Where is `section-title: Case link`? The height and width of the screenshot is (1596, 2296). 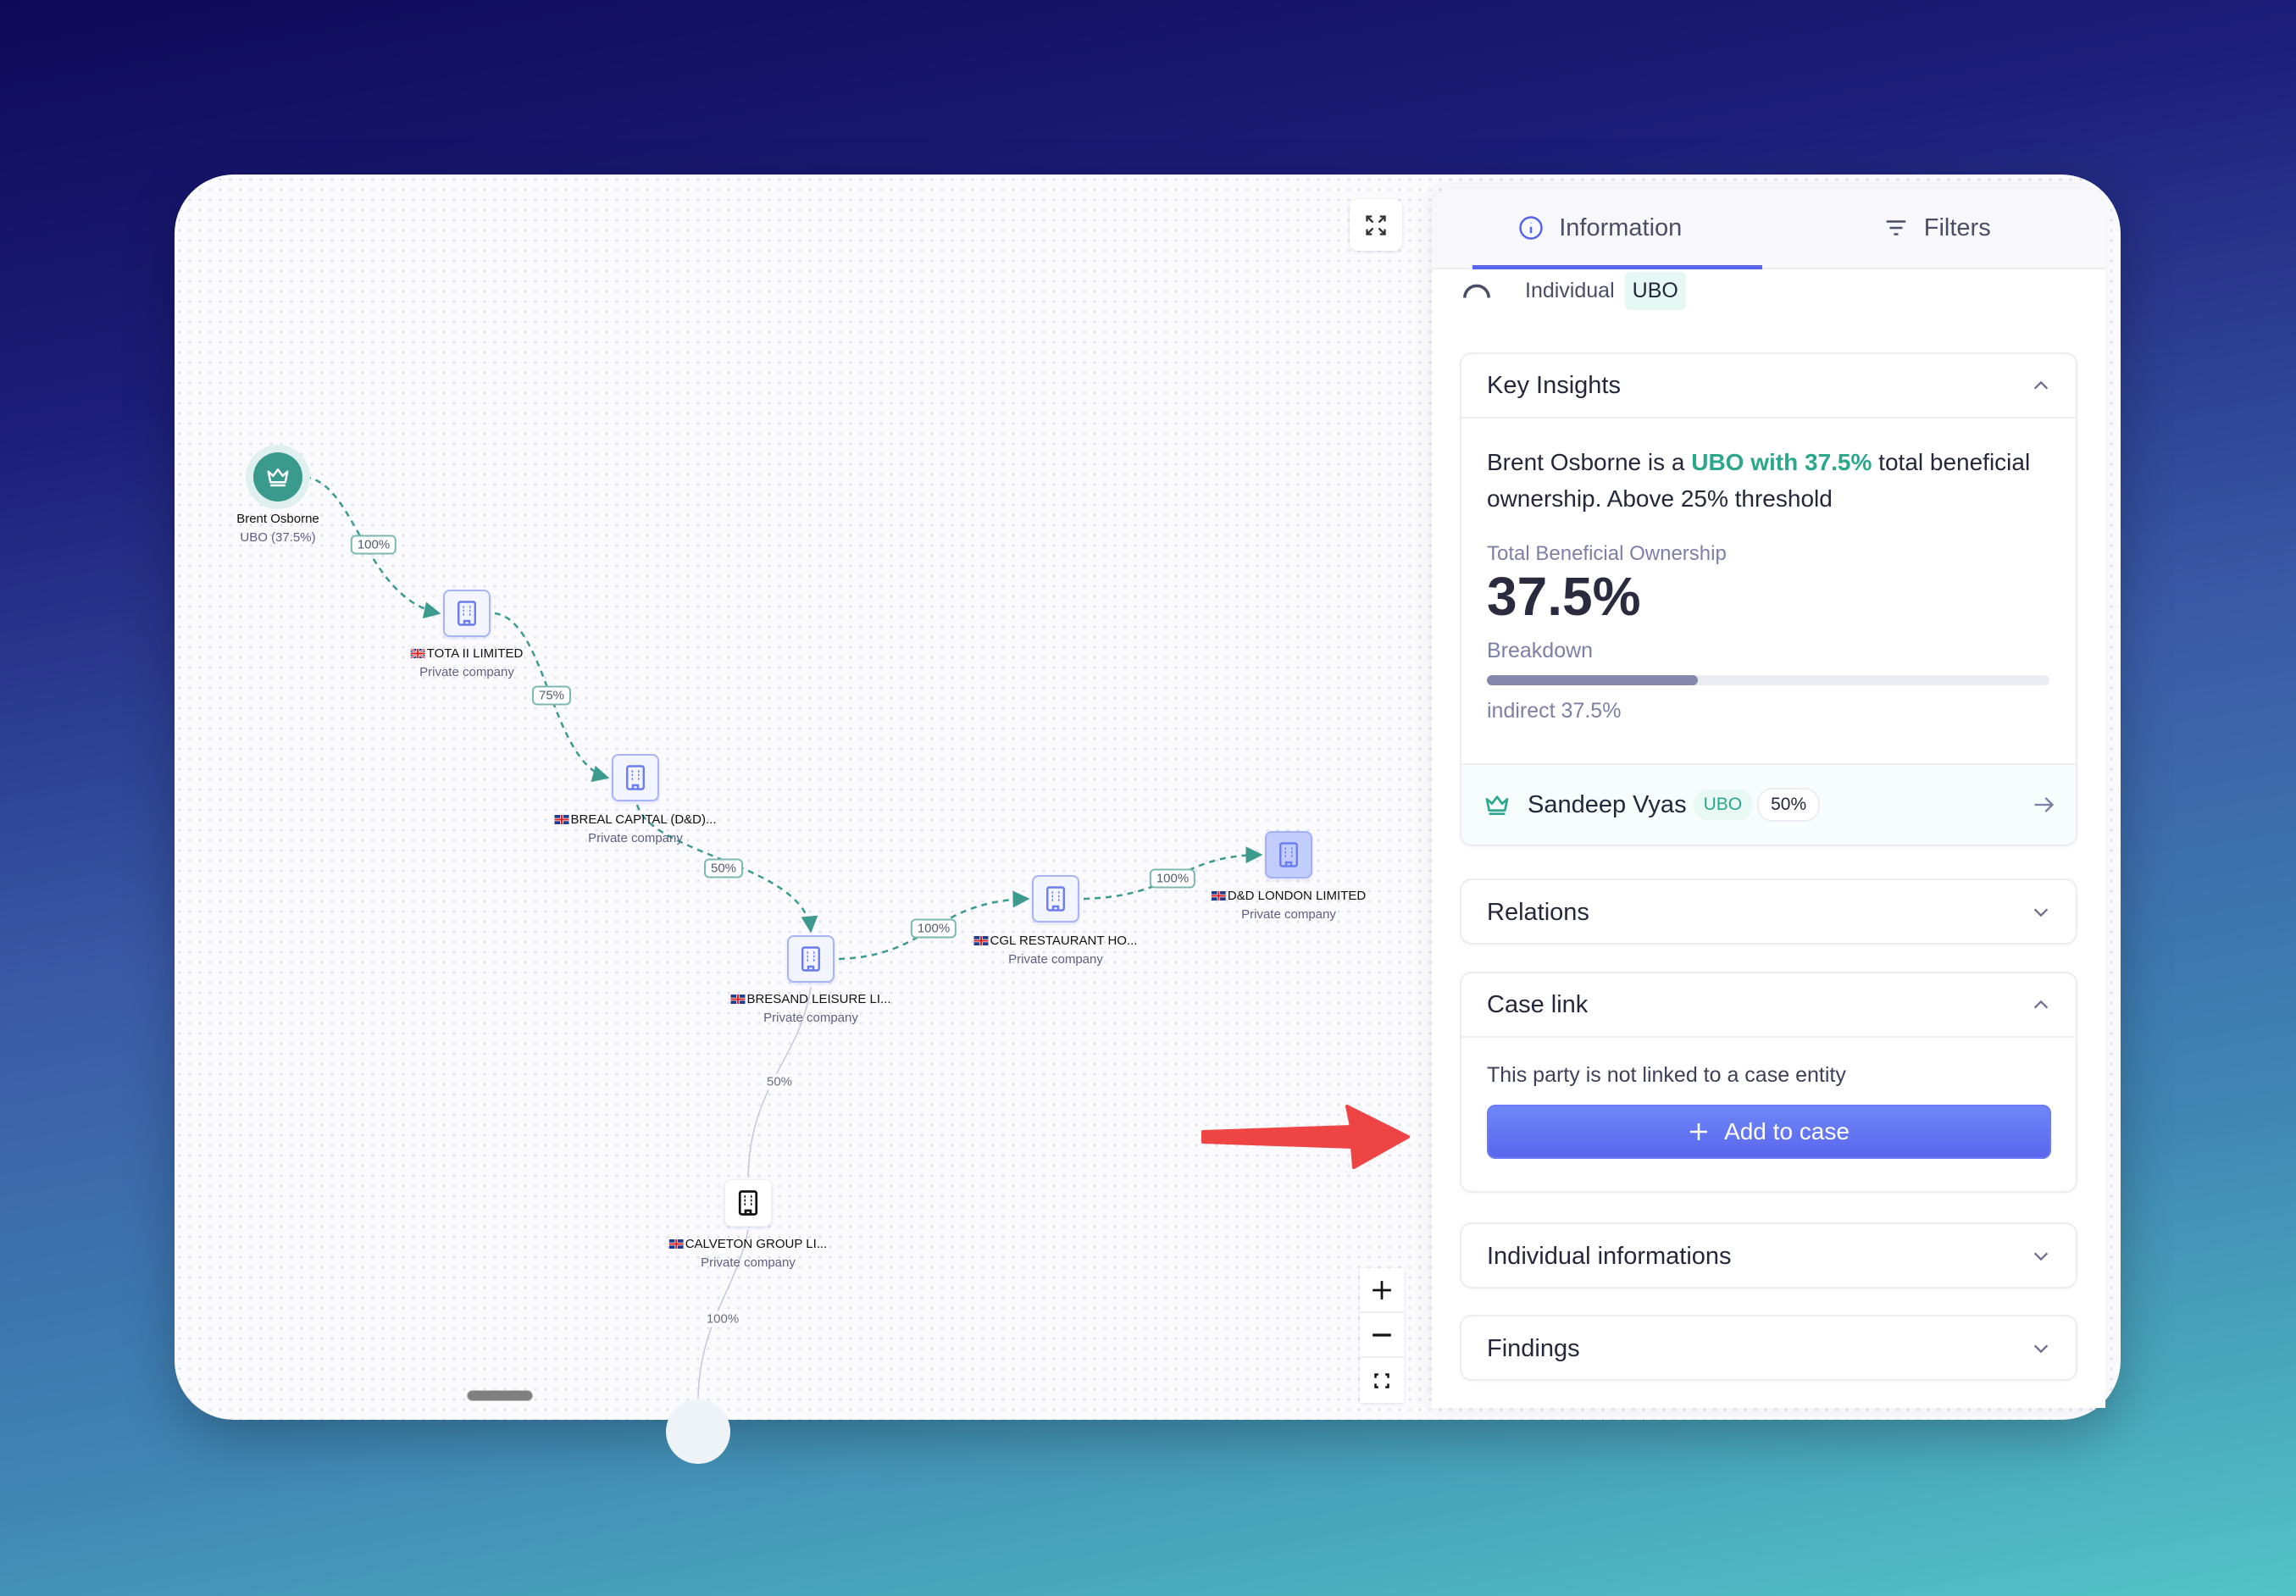
section-title: Case link is located at coordinates (1538, 1004).